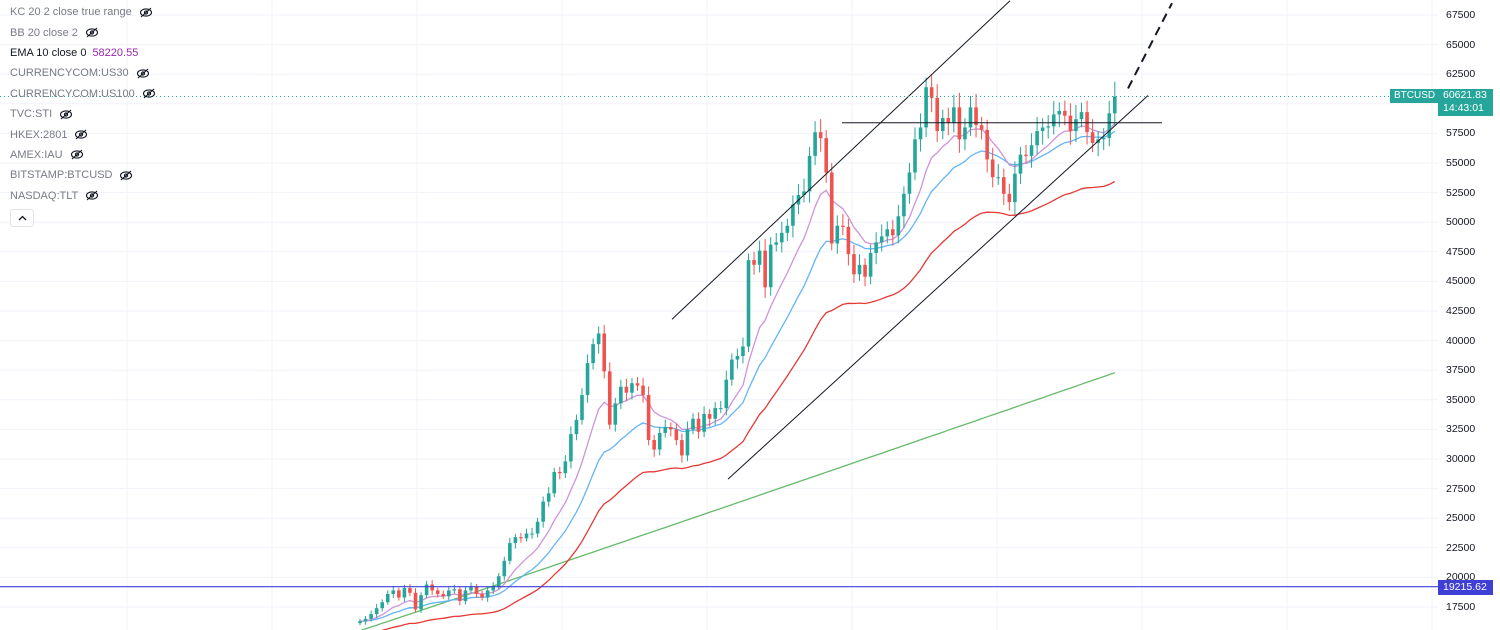  Describe the element at coordinates (71, 12) in the screenshot. I see `legend-label: KC 20 2 close true range` at that location.